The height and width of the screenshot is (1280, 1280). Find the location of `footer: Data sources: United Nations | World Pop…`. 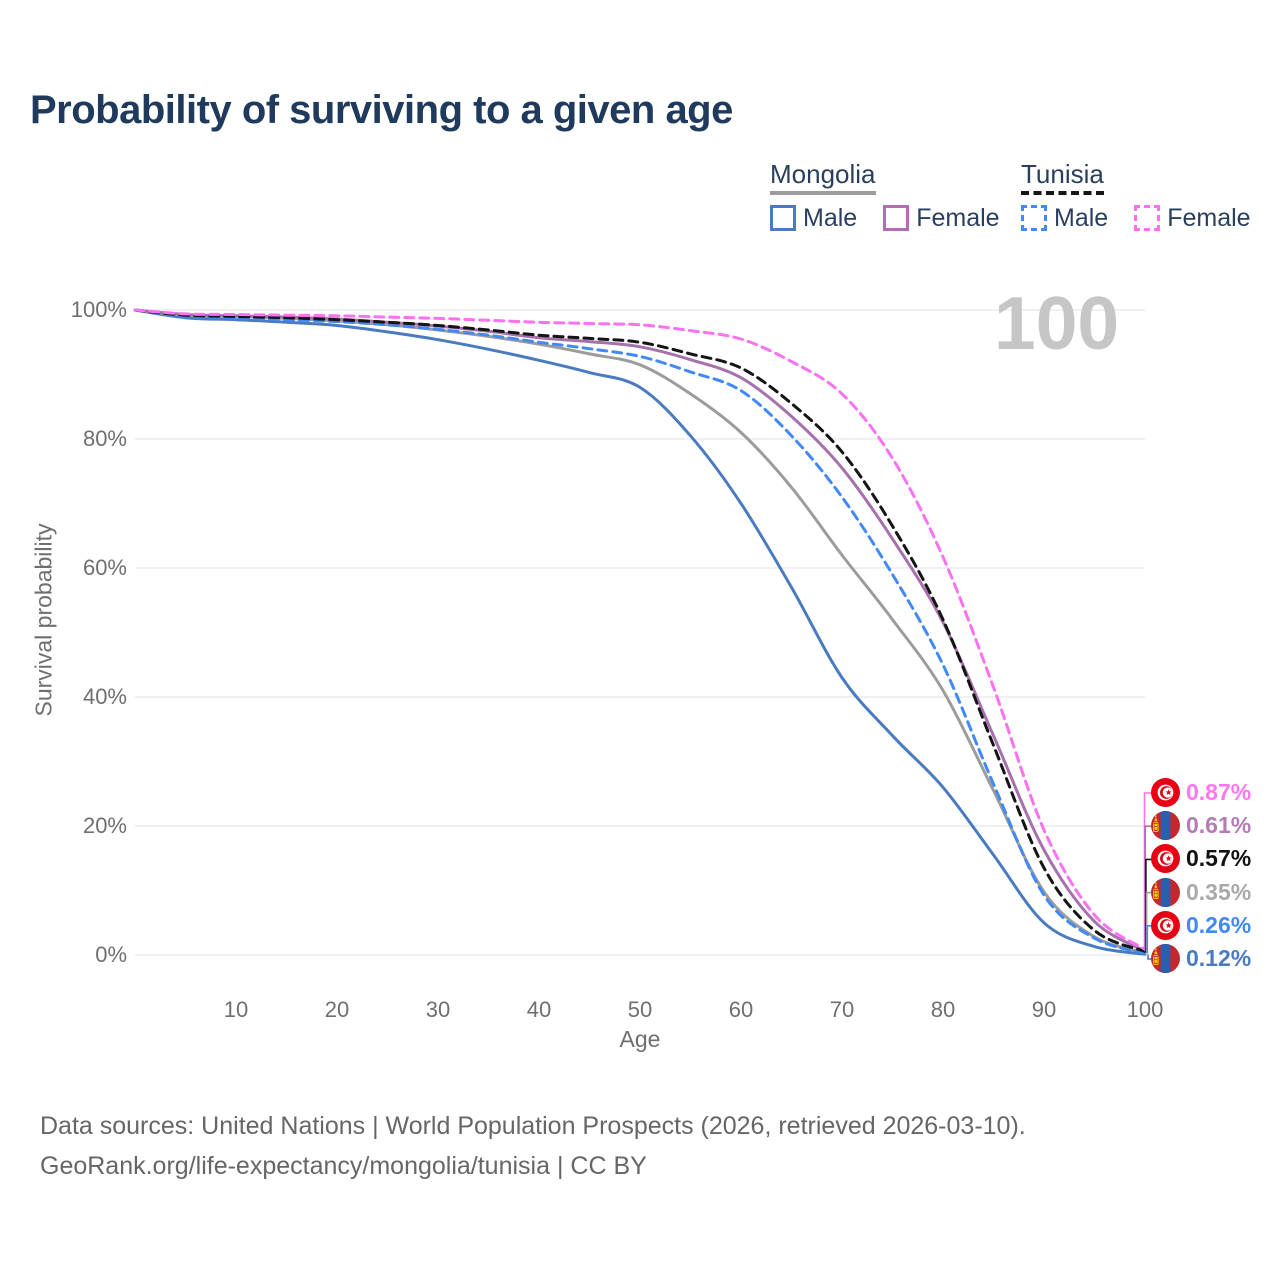

footer: Data sources: United Nations | World Pop… is located at coordinates (533, 1146).